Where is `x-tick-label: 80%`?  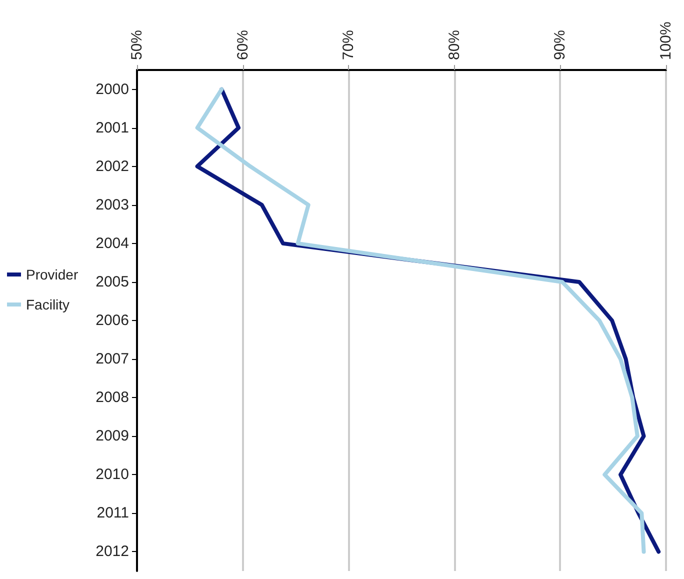 x-tick-label: 80% is located at coordinates (454, 45).